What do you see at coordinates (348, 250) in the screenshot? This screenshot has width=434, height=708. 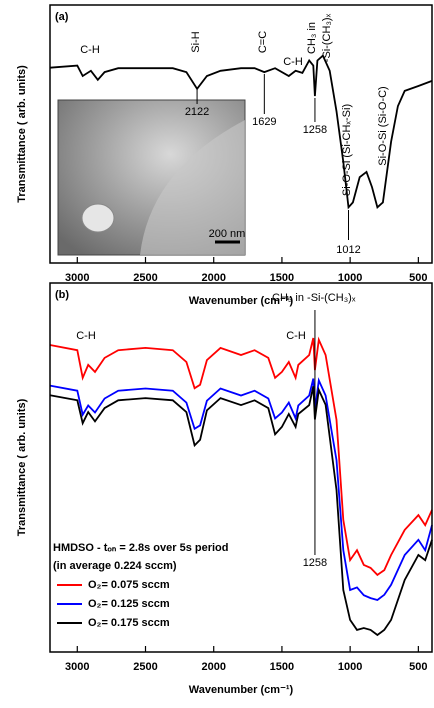 I see `peak-label: 1012` at bounding box center [348, 250].